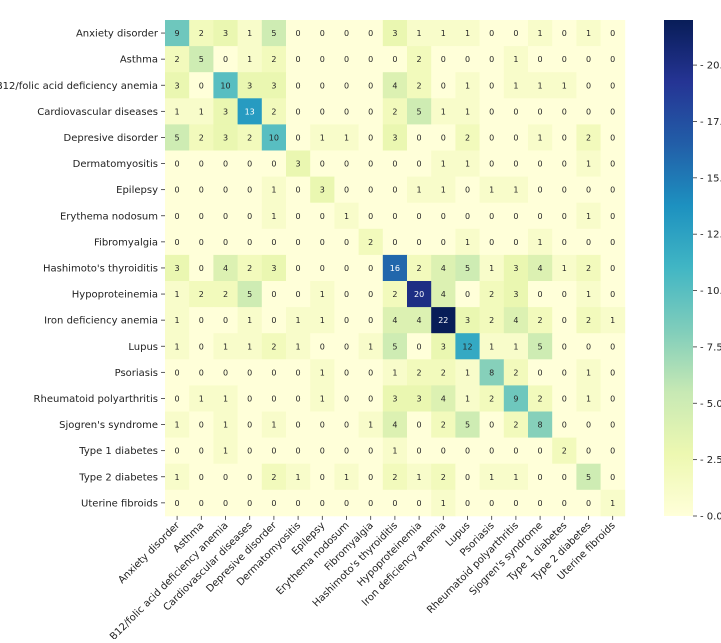 This screenshot has width=721, height=643. Describe the element at coordinates (118, 451) in the screenshot. I see `row-label-type-1-diabetes: Type 1 diabetes` at that location.